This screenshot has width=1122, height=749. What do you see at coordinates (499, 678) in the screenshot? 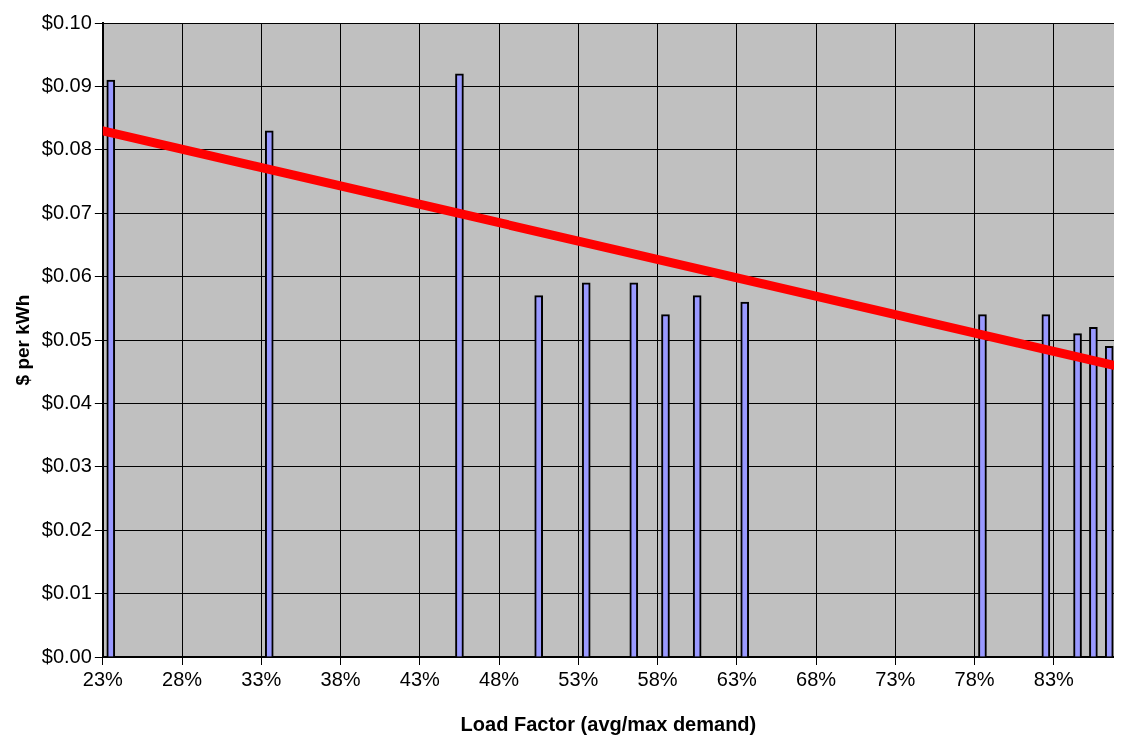
I see `x-tick-label: 48%` at bounding box center [499, 678].